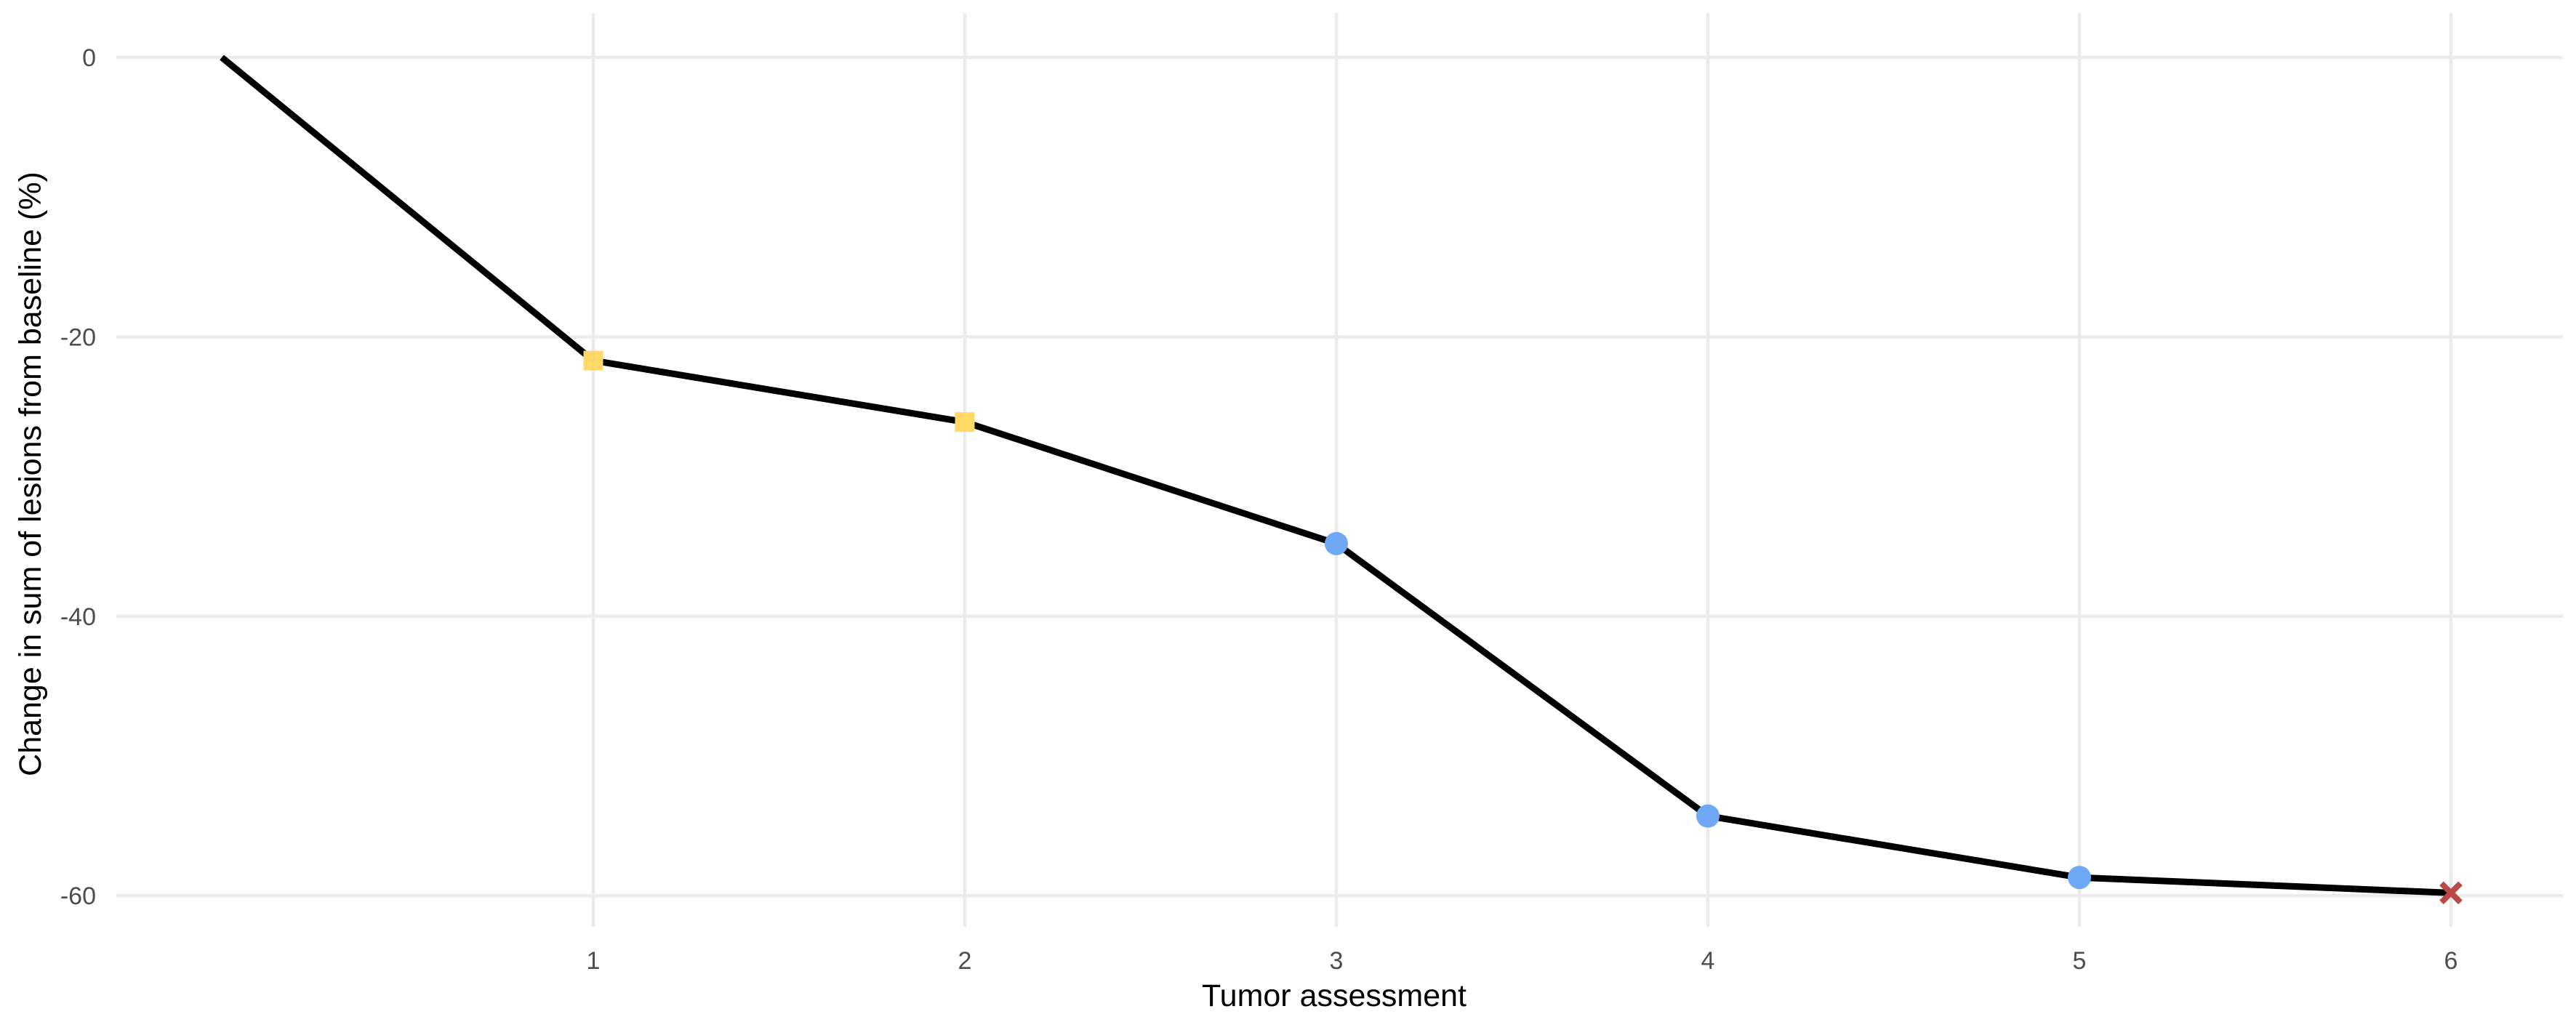 This screenshot has height=1030, width=2576. What do you see at coordinates (78, 896) in the screenshot?
I see `y-tick-label: -60` at bounding box center [78, 896].